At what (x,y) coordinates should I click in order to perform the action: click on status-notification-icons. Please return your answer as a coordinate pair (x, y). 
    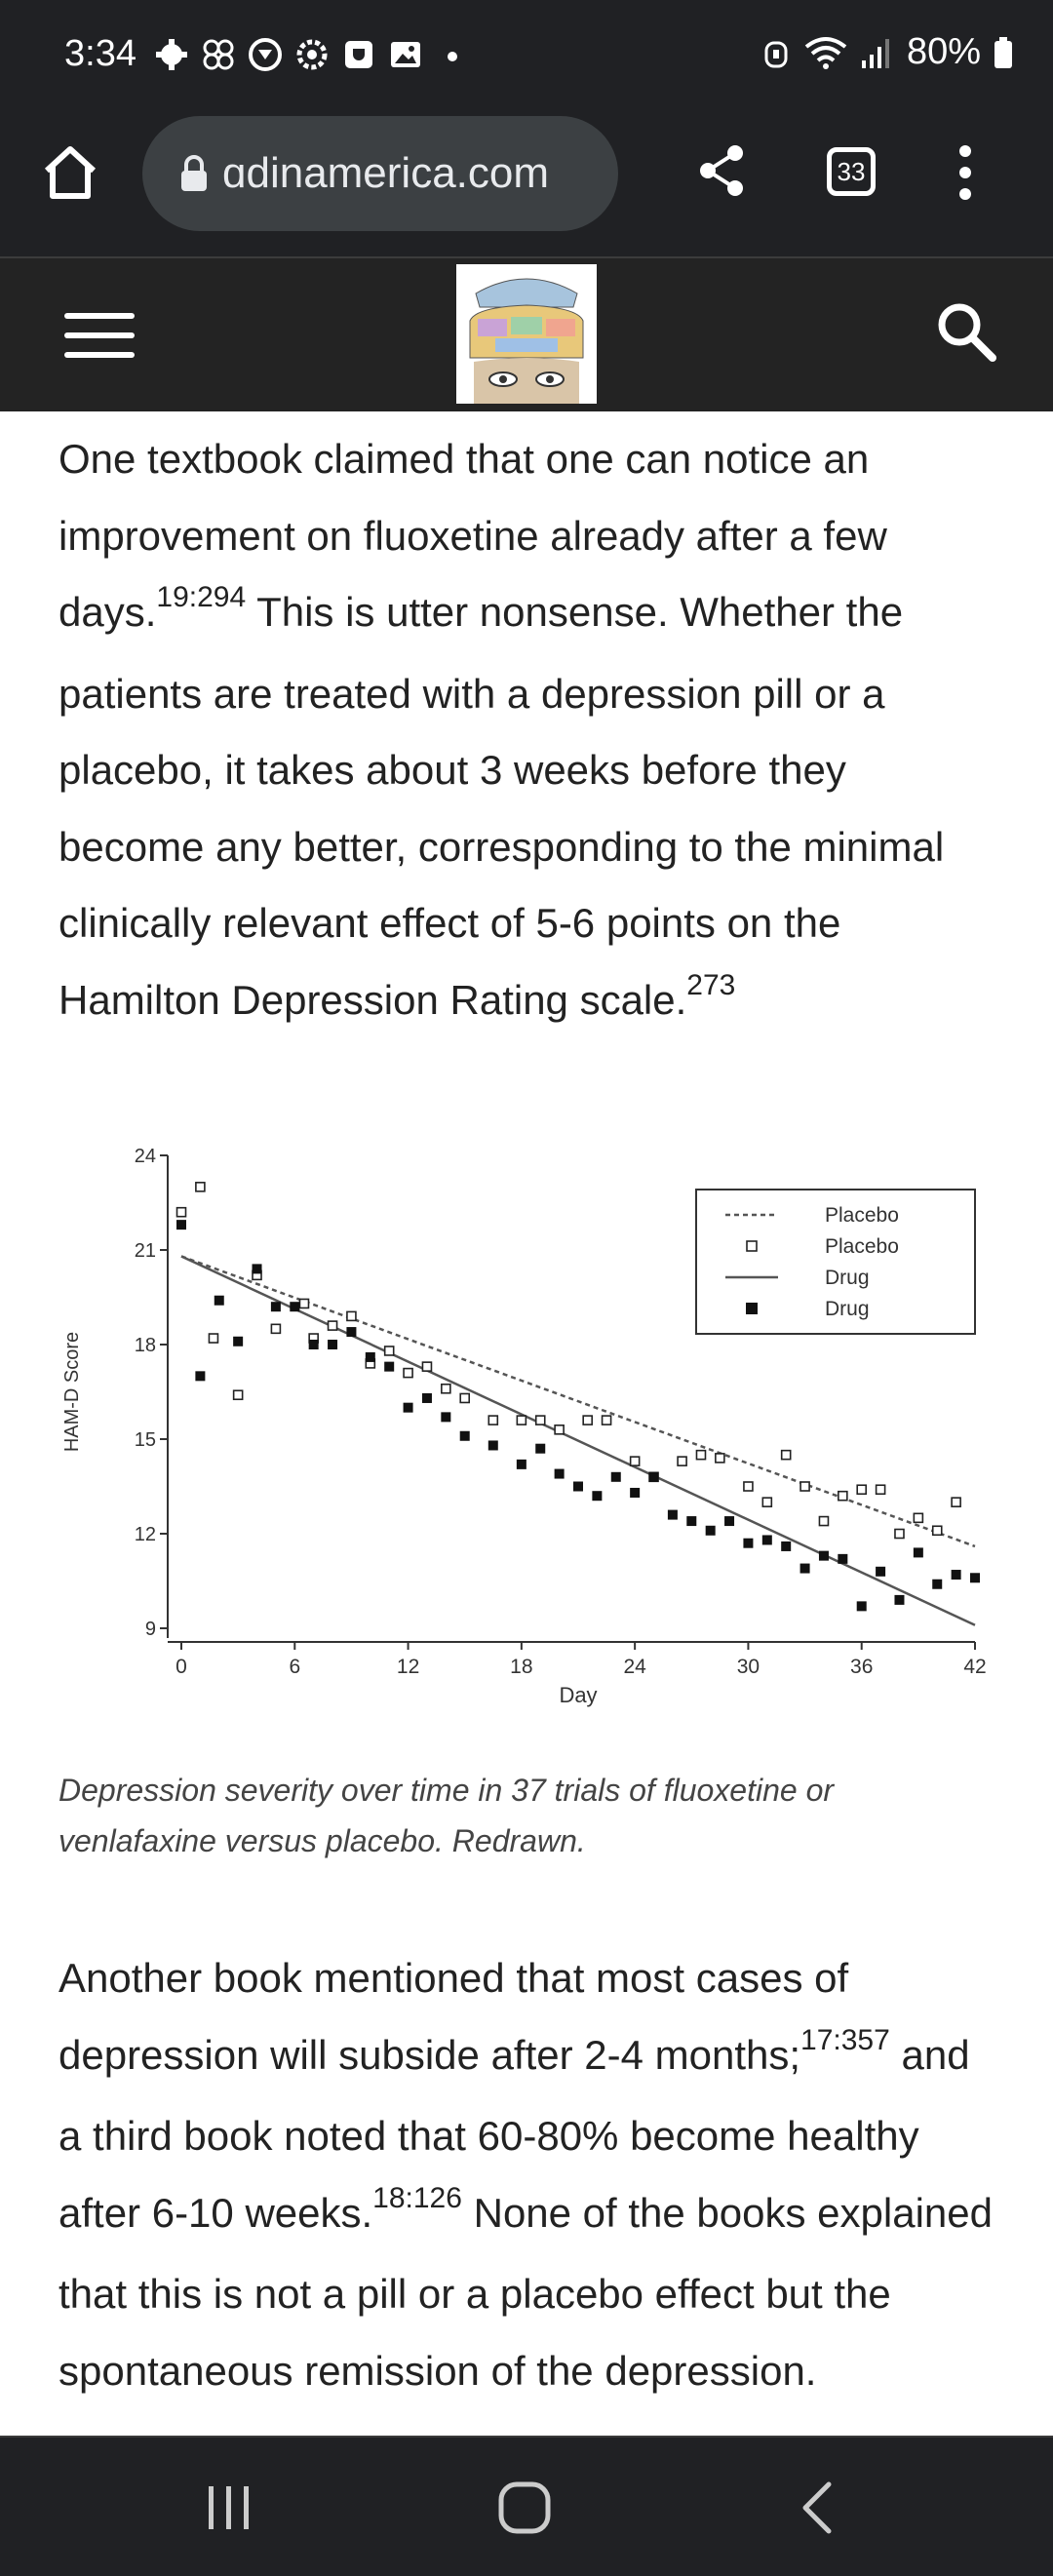
    Looking at the image, I should click on (312, 54).